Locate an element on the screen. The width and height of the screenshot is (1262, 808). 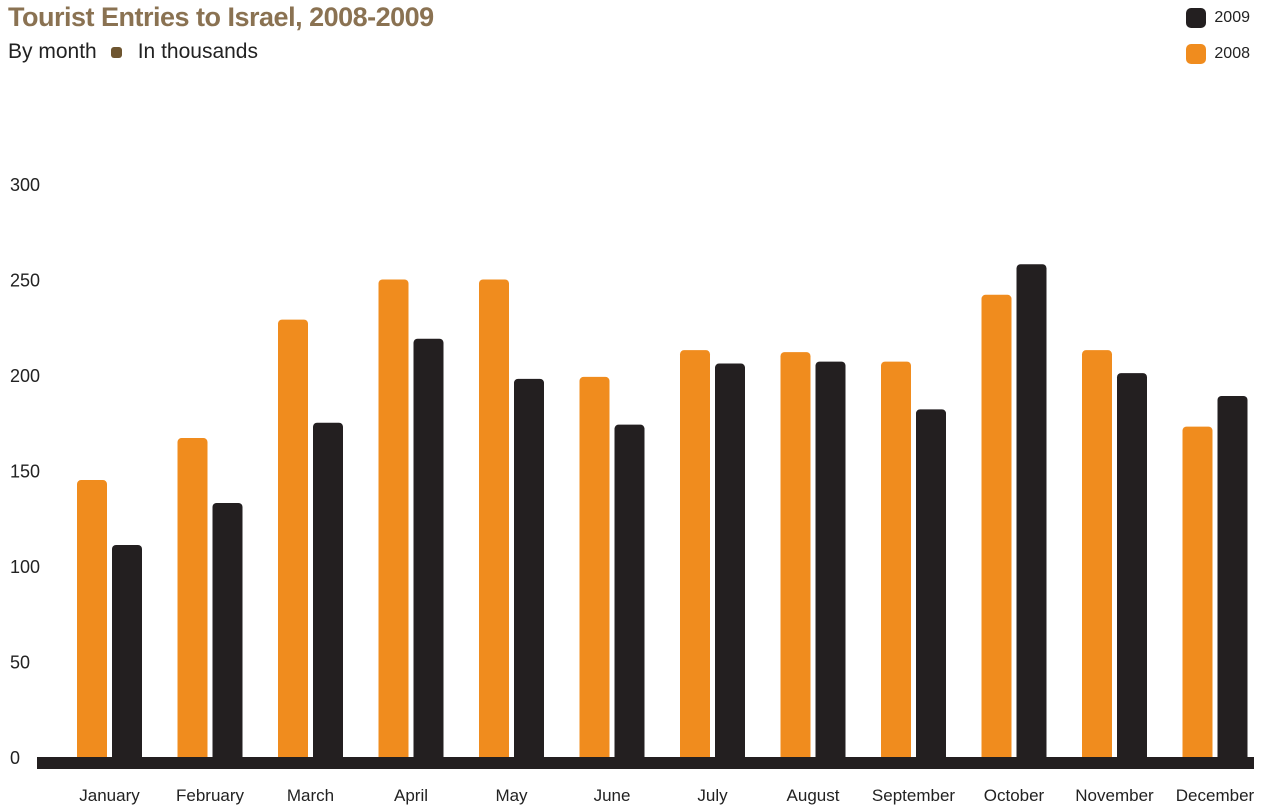
bar-2009-september is located at coordinates (931, 585).